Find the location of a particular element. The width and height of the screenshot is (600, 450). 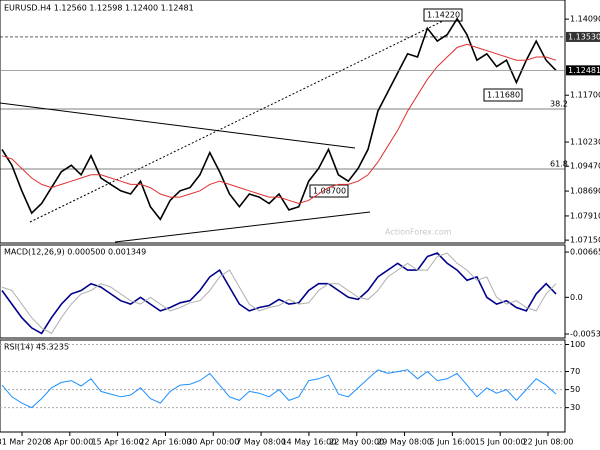

watermark: ActionForex.com is located at coordinates (418, 232).